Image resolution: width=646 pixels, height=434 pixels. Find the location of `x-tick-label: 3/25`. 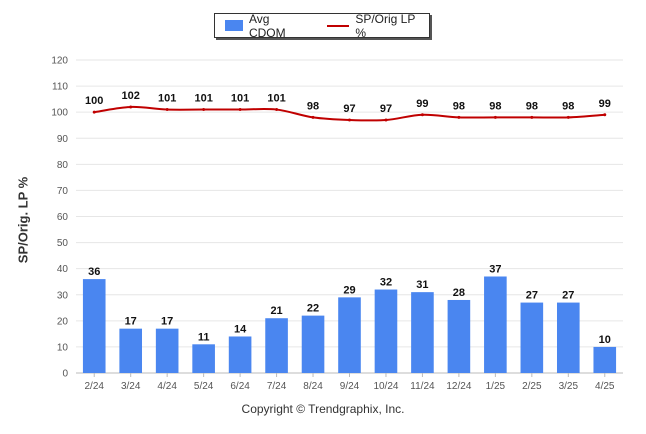

x-tick-label: 3/25 is located at coordinates (569, 386).